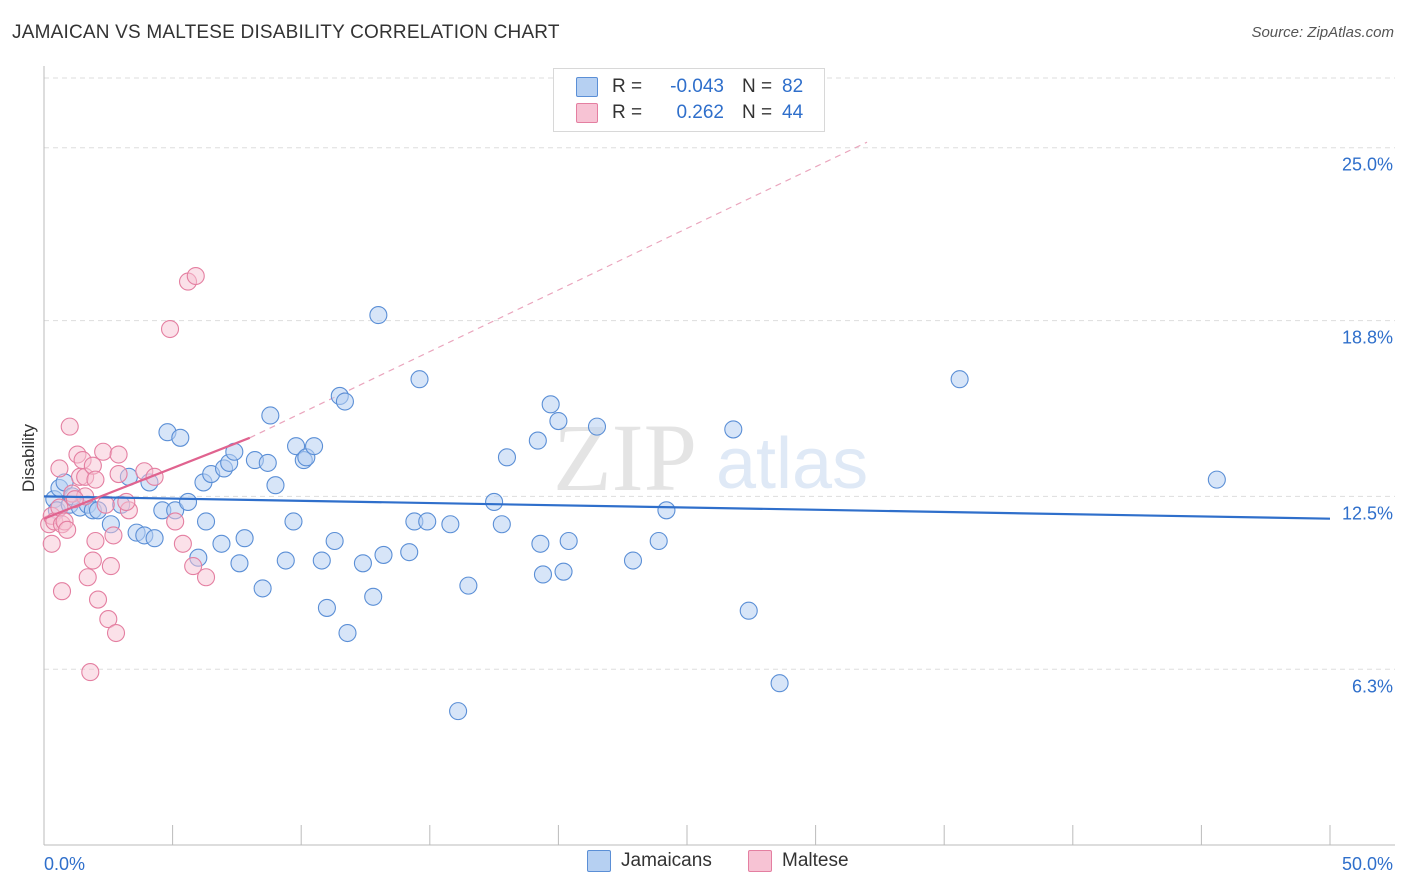 Image resolution: width=1406 pixels, height=892 pixels. Describe the element at coordinates (793, 86) in the screenshot. I see `legend-n-value: 82` at that location.